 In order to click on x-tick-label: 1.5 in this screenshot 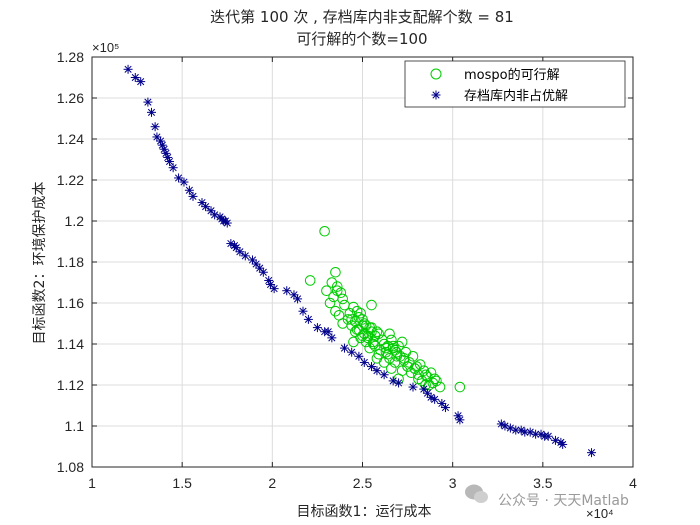, I will do `click(182, 483)`.